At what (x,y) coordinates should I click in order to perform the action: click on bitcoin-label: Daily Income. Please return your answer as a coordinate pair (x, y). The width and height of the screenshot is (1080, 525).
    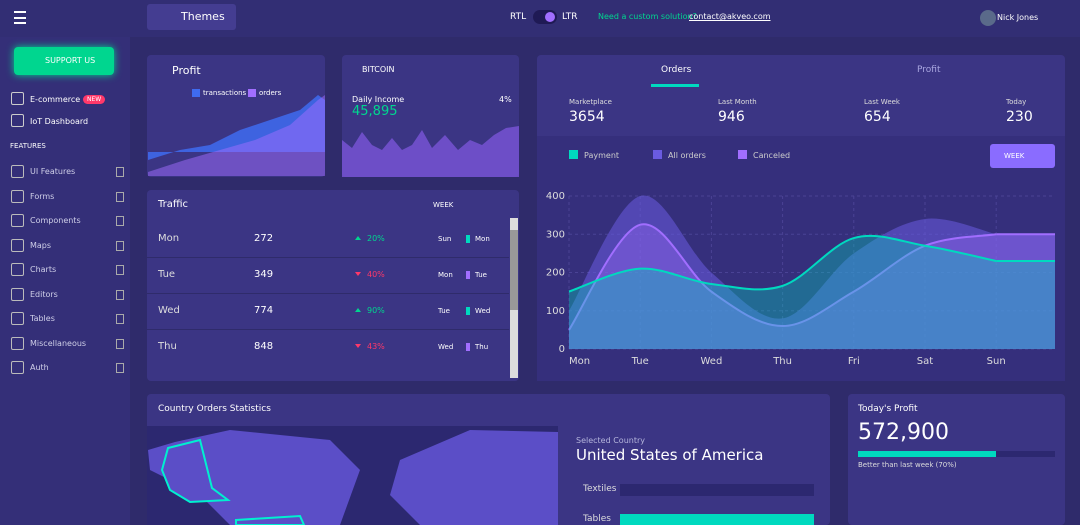
    Looking at the image, I should click on (378, 99).